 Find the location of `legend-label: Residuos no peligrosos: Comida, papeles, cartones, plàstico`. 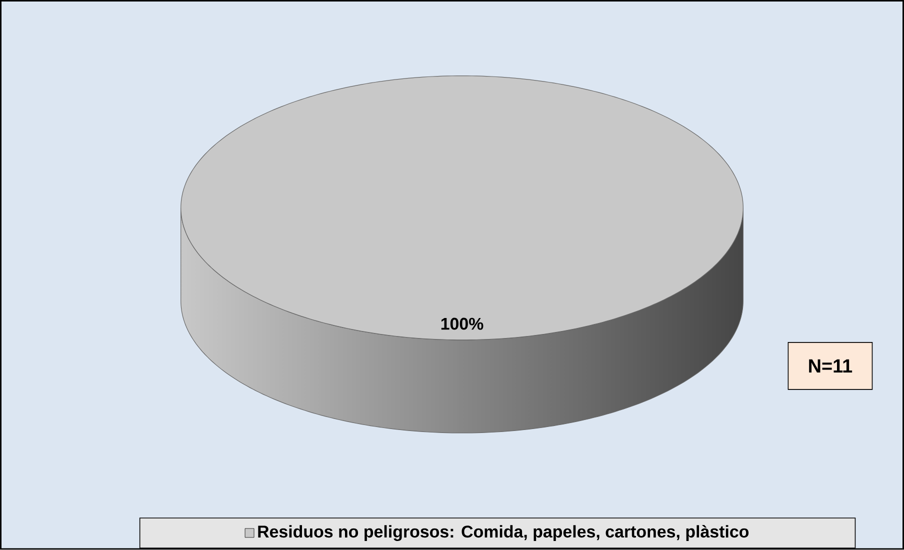

legend-label: Residuos no peligrosos: Comida, papeles, cartones, plàstico is located at coordinates (503, 533).